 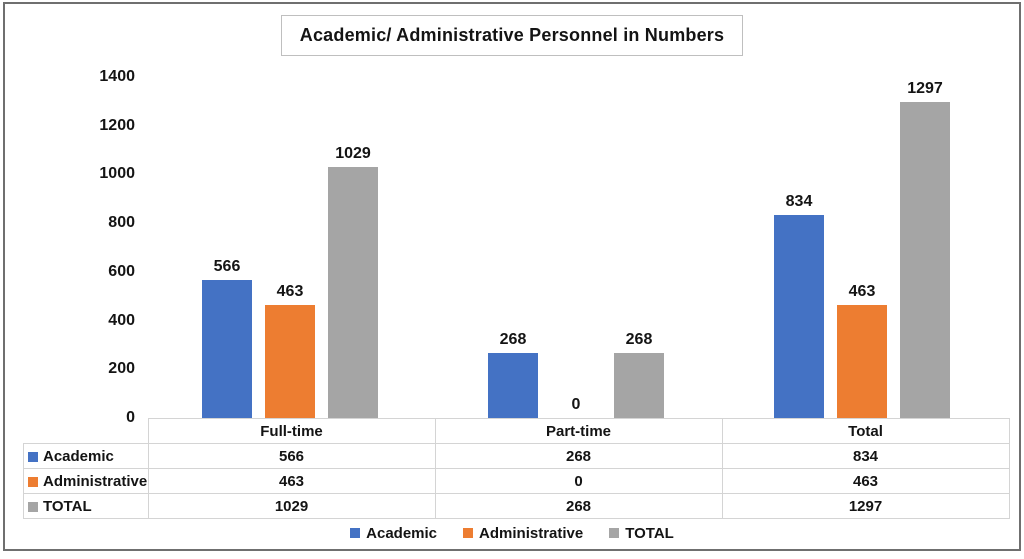 What do you see at coordinates (578, 506) in the screenshot?
I see `table-value-total-part-time: 268` at bounding box center [578, 506].